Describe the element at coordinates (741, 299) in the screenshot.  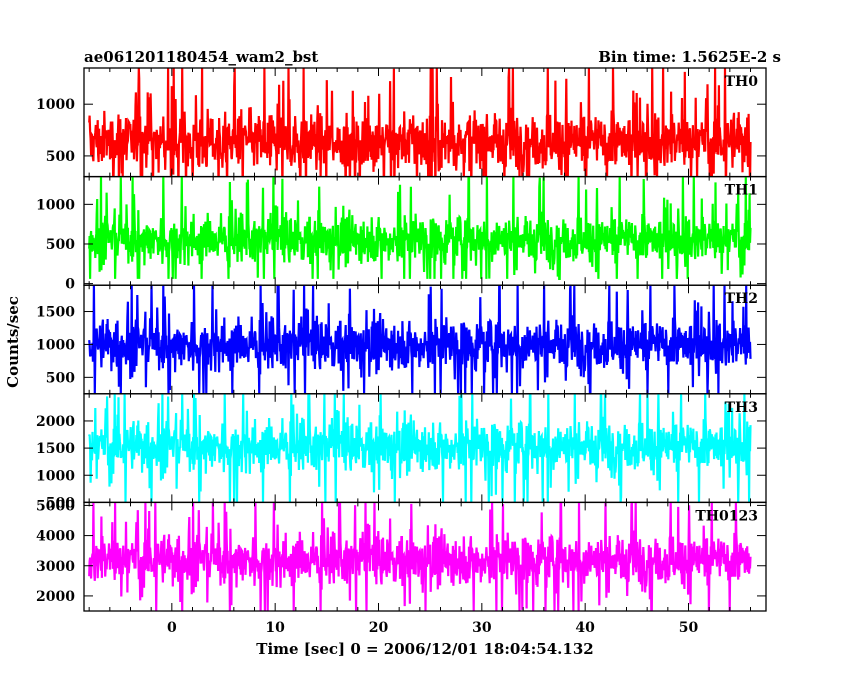
I see `panel-label: TH2` at that location.